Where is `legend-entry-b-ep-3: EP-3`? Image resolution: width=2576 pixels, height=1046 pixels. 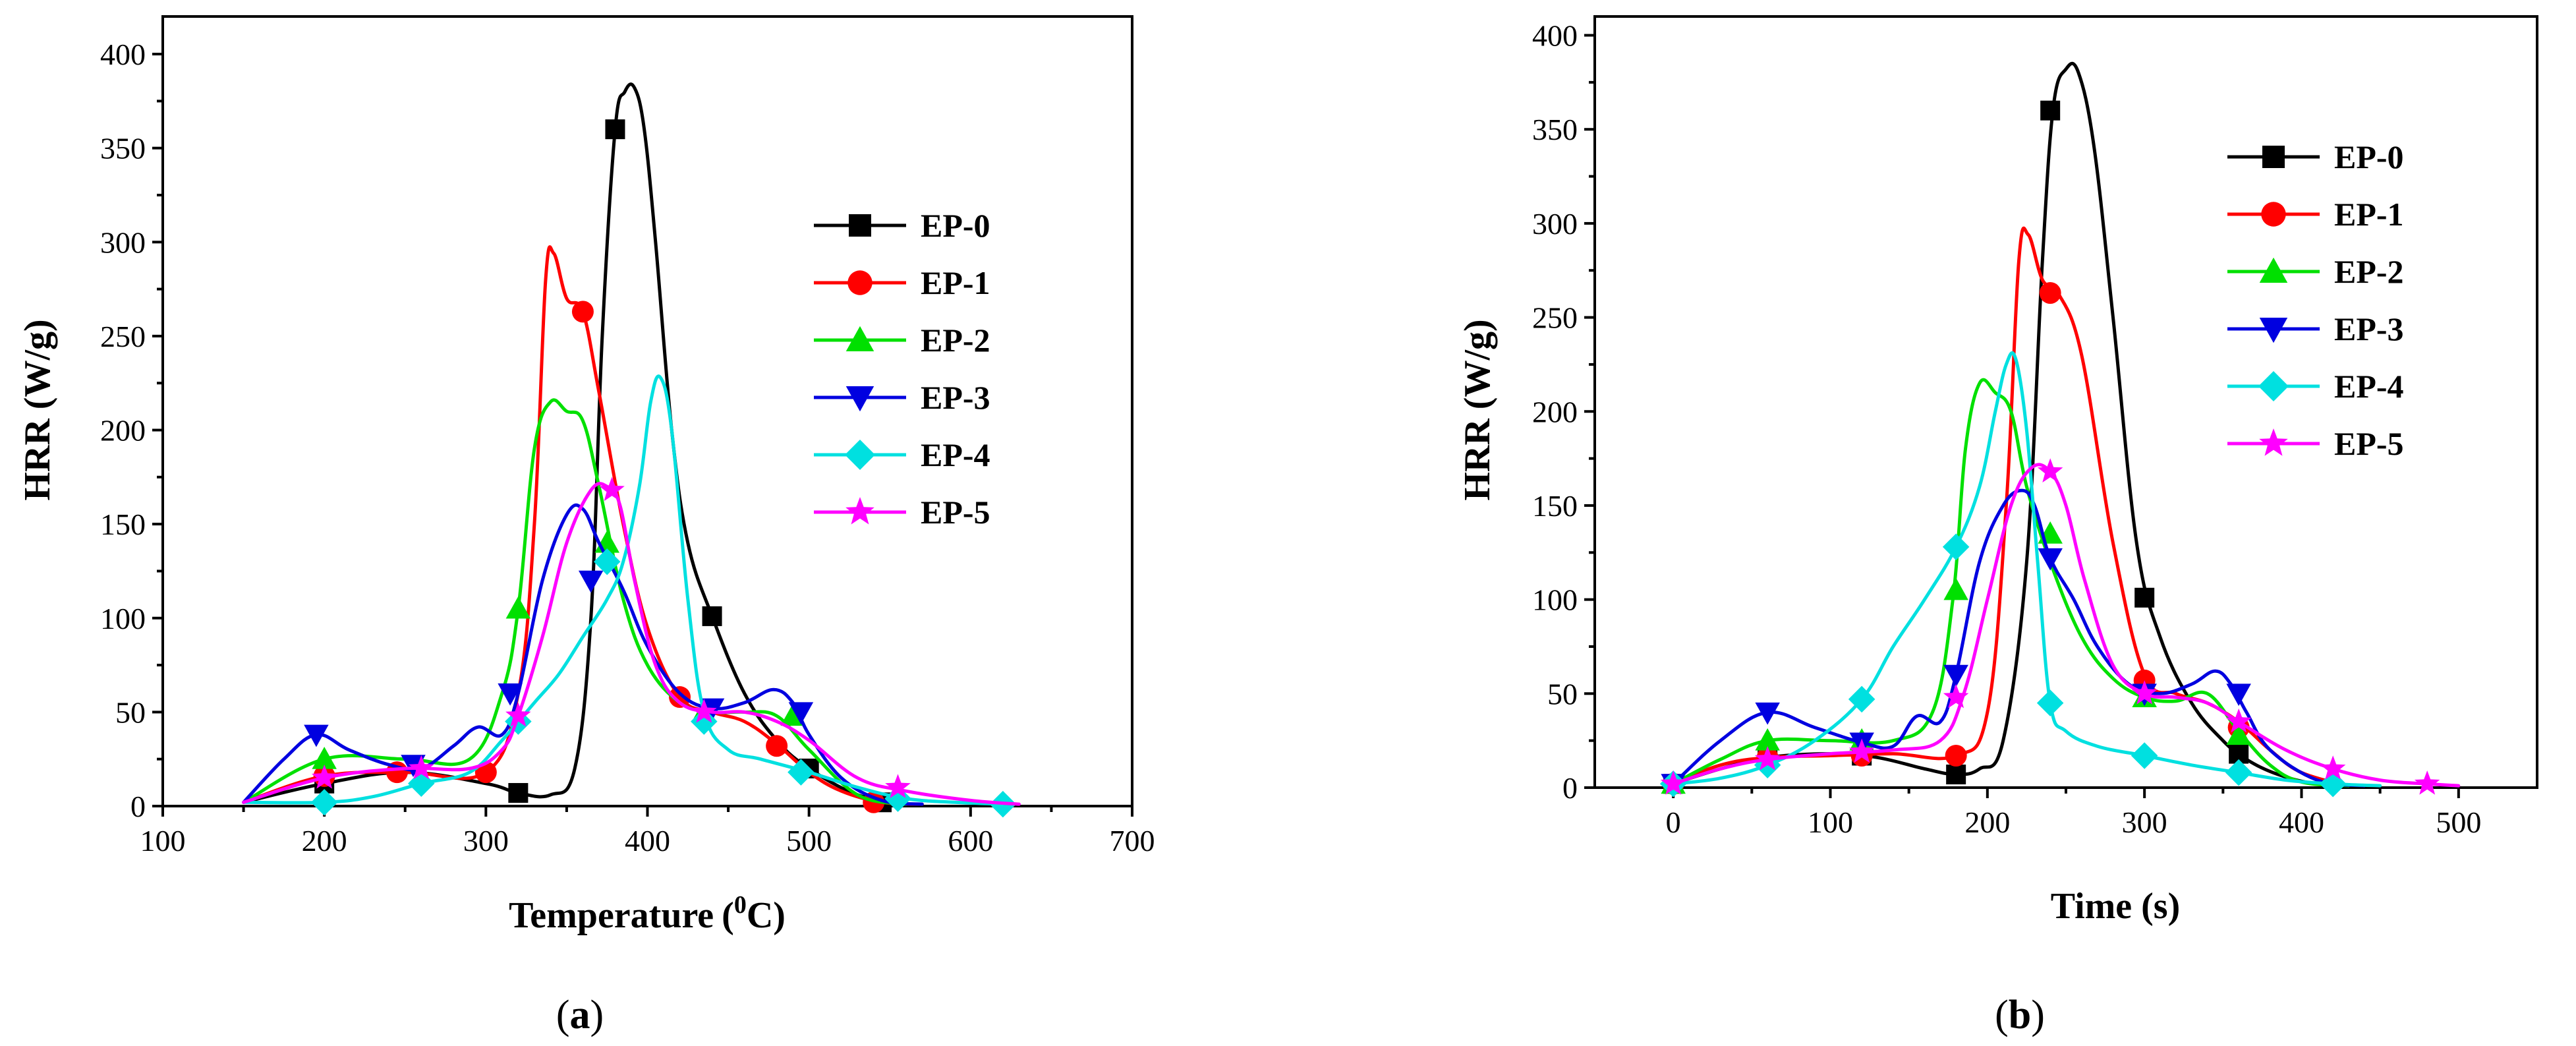 legend-entry-b-ep-3: EP-3 is located at coordinates (2315, 328).